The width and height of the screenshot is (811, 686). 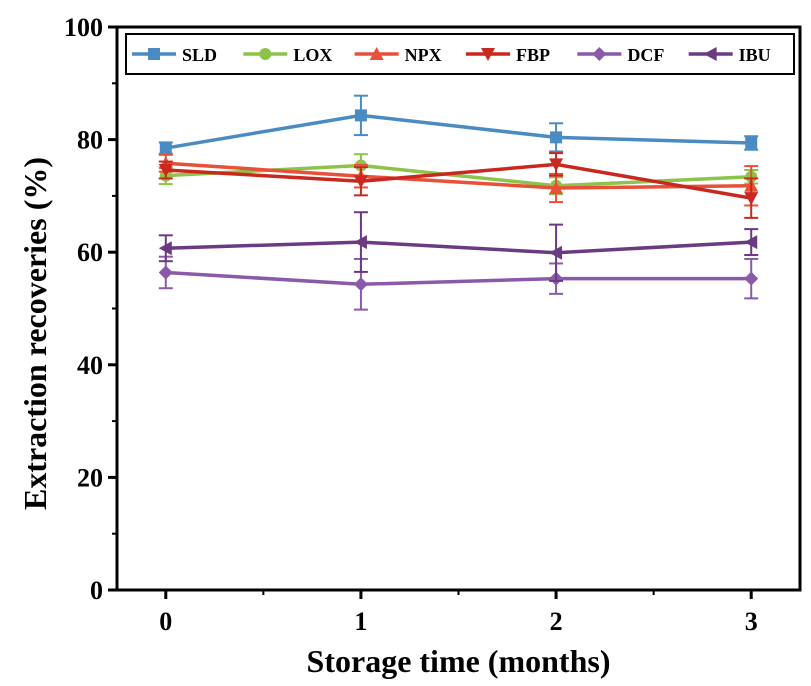 I want to click on y-tick-label: 40, so click(x=90, y=365).